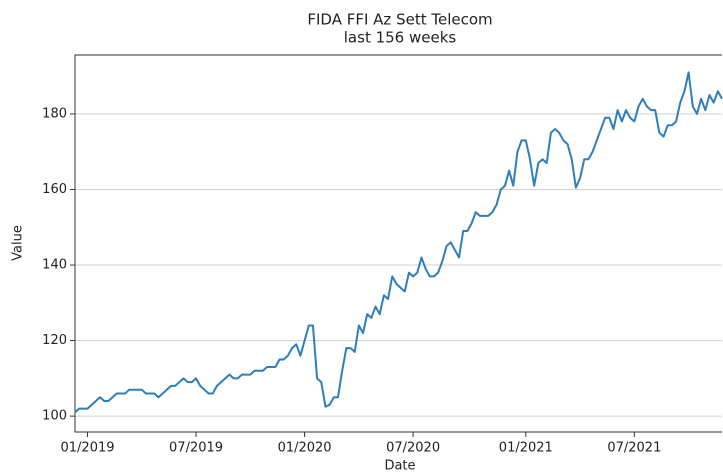  What do you see at coordinates (54, 113) in the screenshot?
I see `y-tick-label: 180` at bounding box center [54, 113].